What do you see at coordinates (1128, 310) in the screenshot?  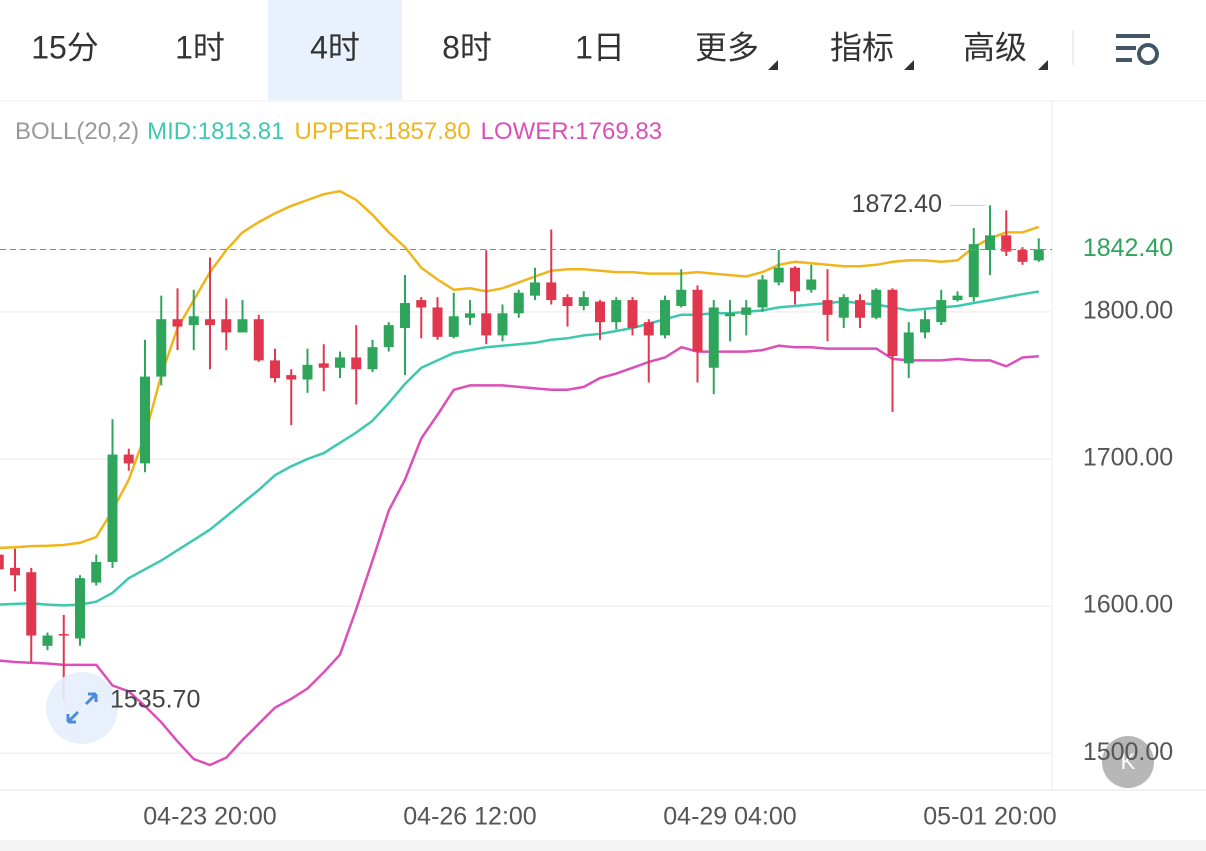 I see `y-tick-label: 1800.00` at bounding box center [1128, 310].